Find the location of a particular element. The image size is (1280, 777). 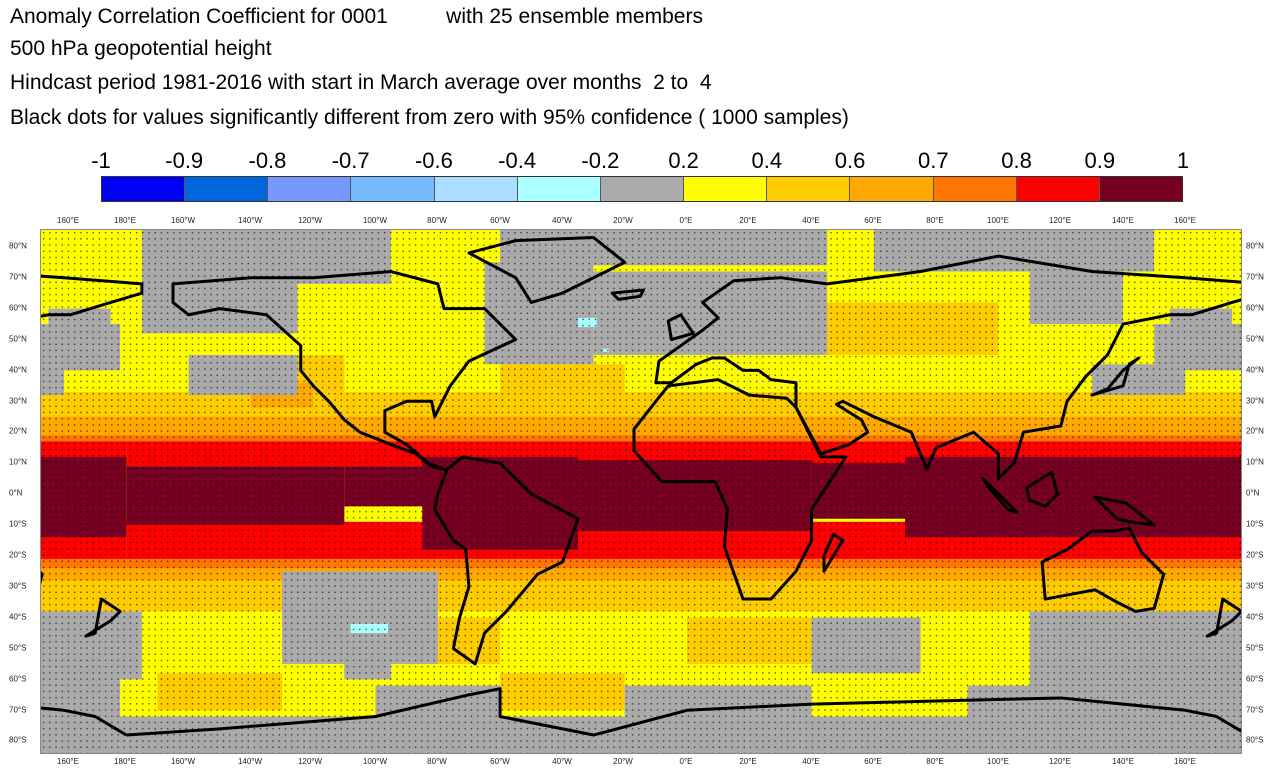

colorbar-label: -0.6 is located at coordinates (433, 160).